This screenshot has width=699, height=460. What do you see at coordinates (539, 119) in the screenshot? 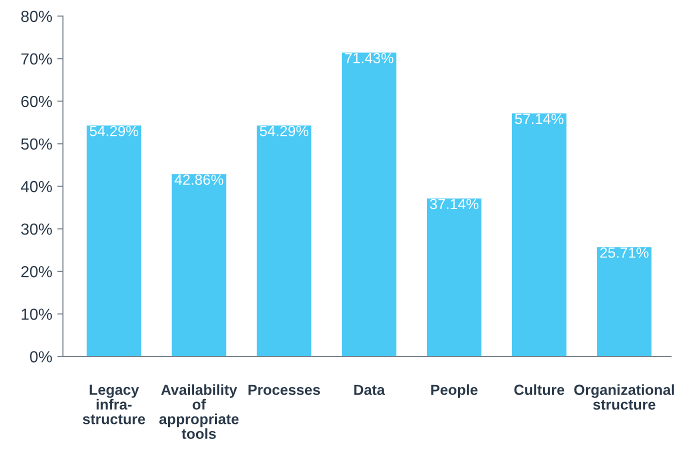
I see `data-label: 57.14%` at bounding box center [539, 119].